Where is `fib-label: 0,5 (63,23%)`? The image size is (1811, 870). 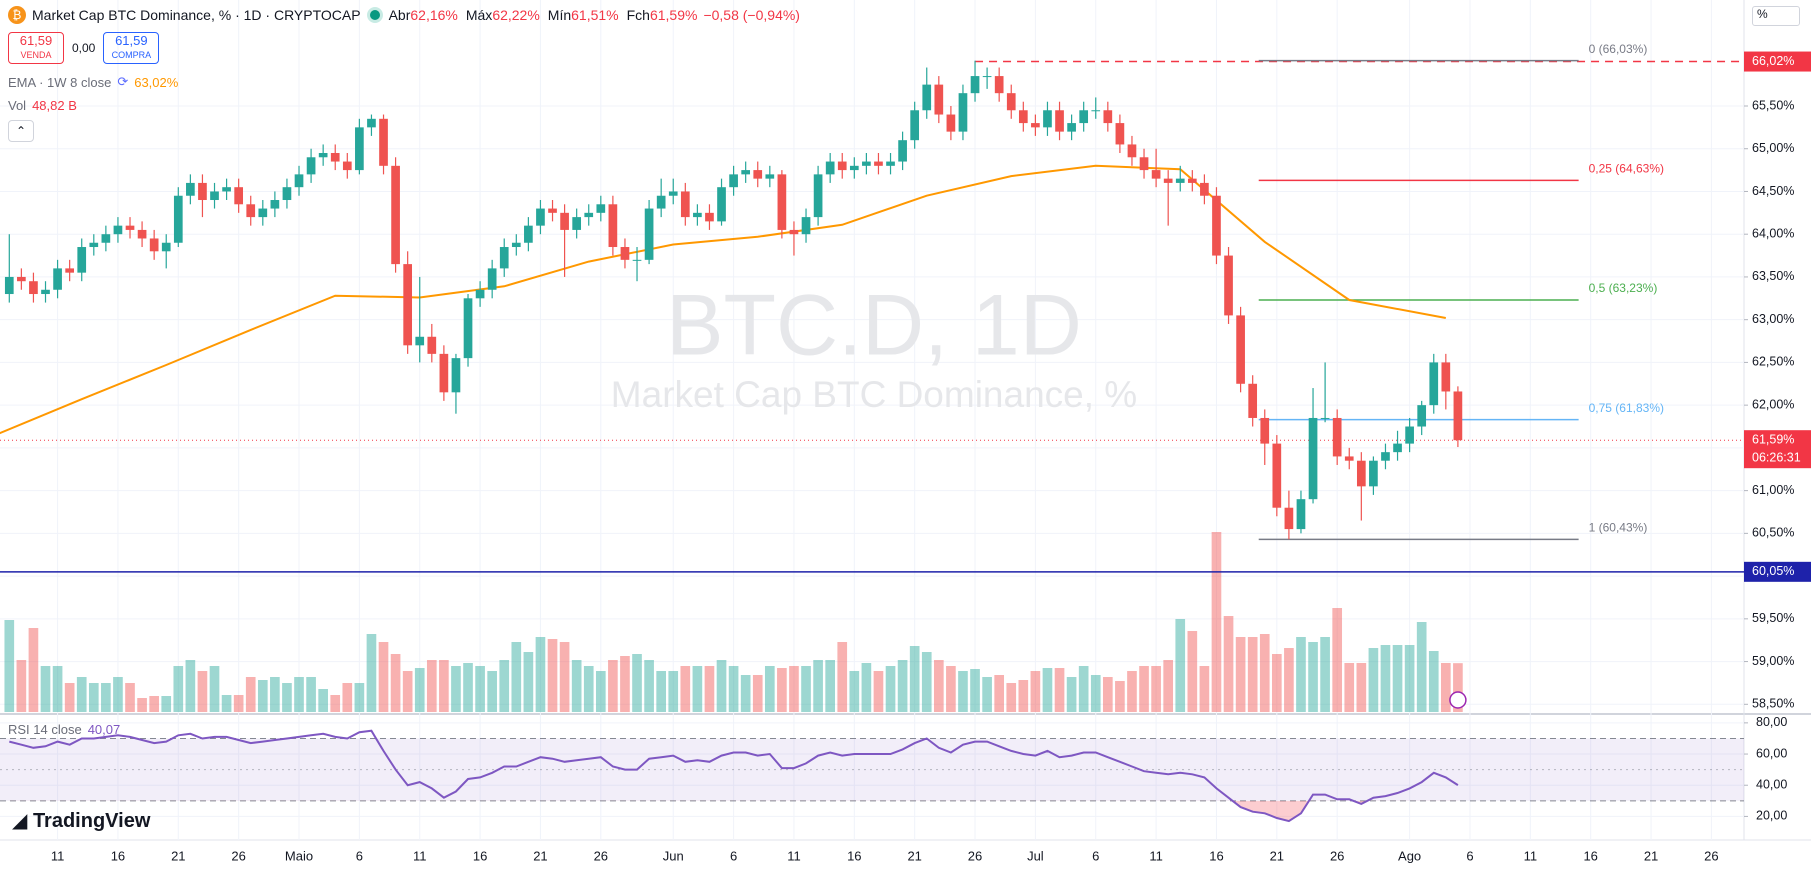 fib-label: 0,5 (63,23%) is located at coordinates (1623, 288).